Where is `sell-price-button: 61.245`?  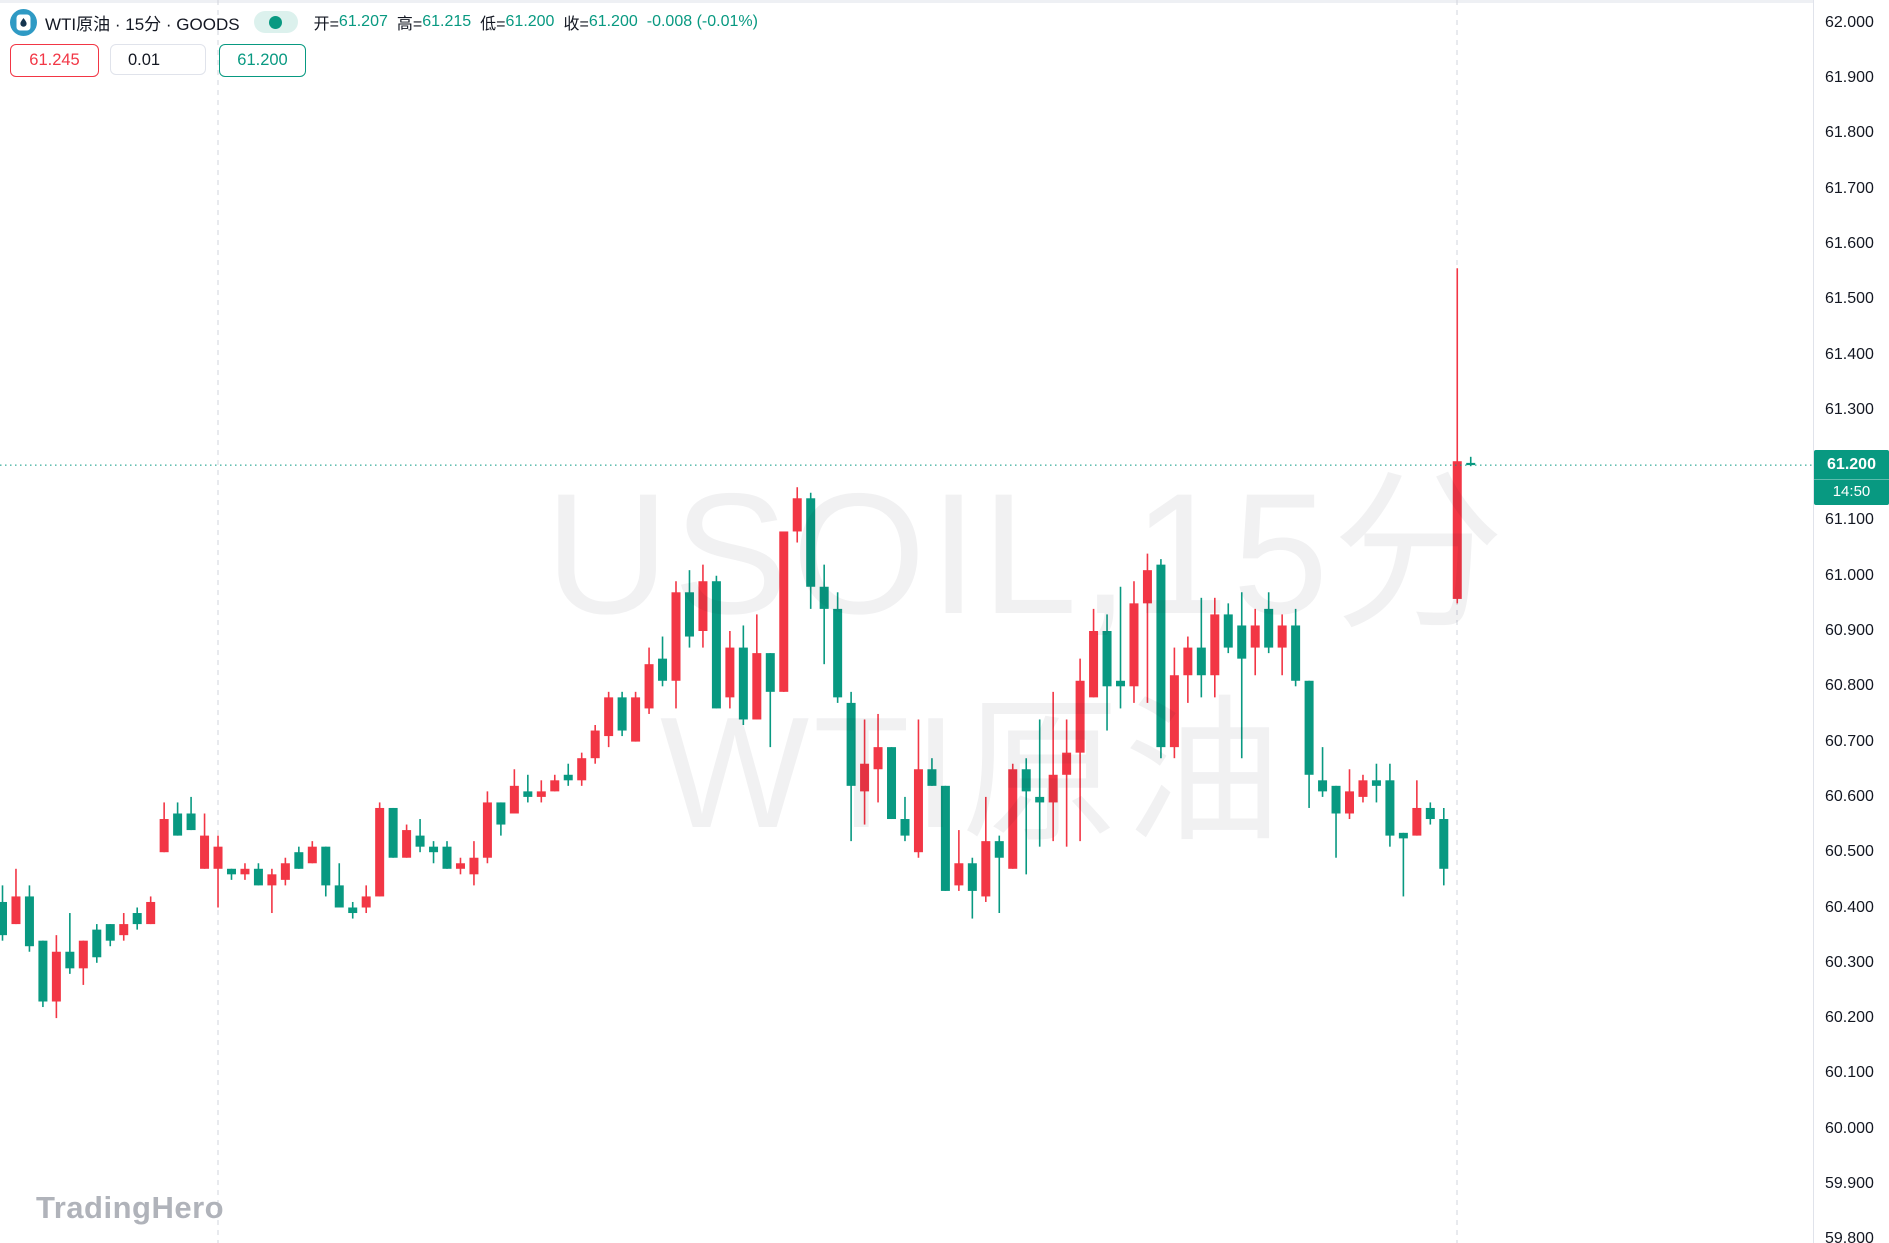 sell-price-button: 61.245 is located at coordinates (54, 60).